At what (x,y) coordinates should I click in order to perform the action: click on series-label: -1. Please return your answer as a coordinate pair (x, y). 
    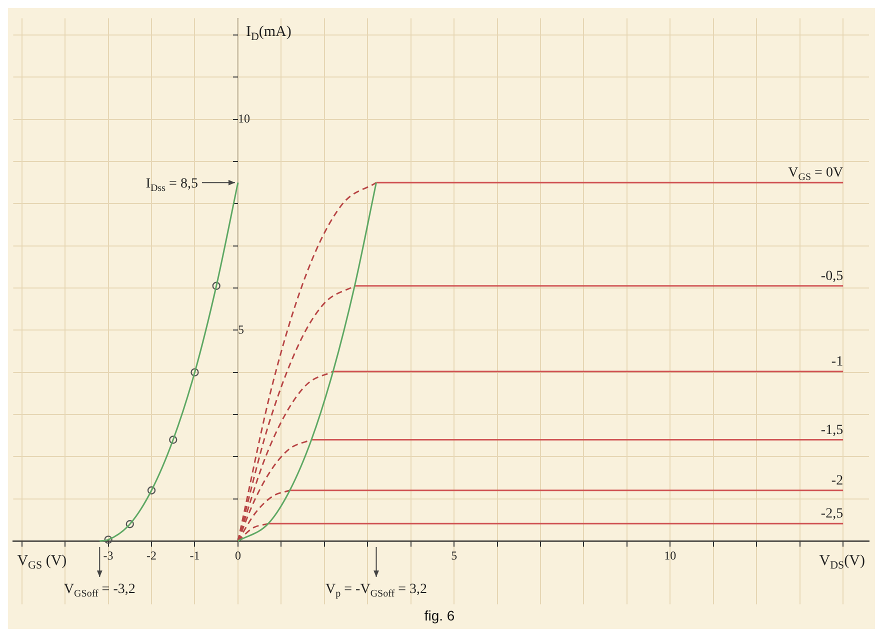
    Looking at the image, I should click on (837, 362).